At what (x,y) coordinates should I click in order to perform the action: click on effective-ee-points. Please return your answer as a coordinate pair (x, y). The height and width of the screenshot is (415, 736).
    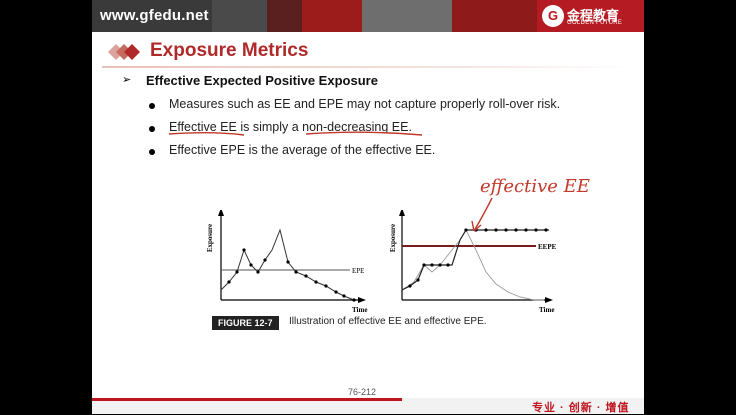
    Looking at the image, I should click on (478, 258).